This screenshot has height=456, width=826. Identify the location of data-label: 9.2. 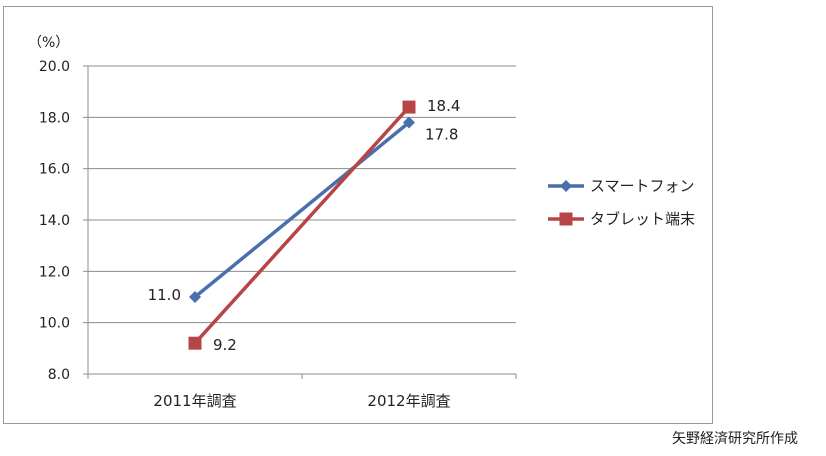
(225, 345).